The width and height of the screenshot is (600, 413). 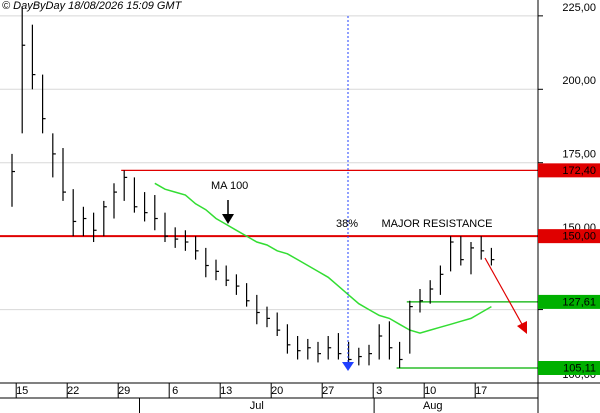 I want to click on level-label: 150,00, so click(x=579, y=237).